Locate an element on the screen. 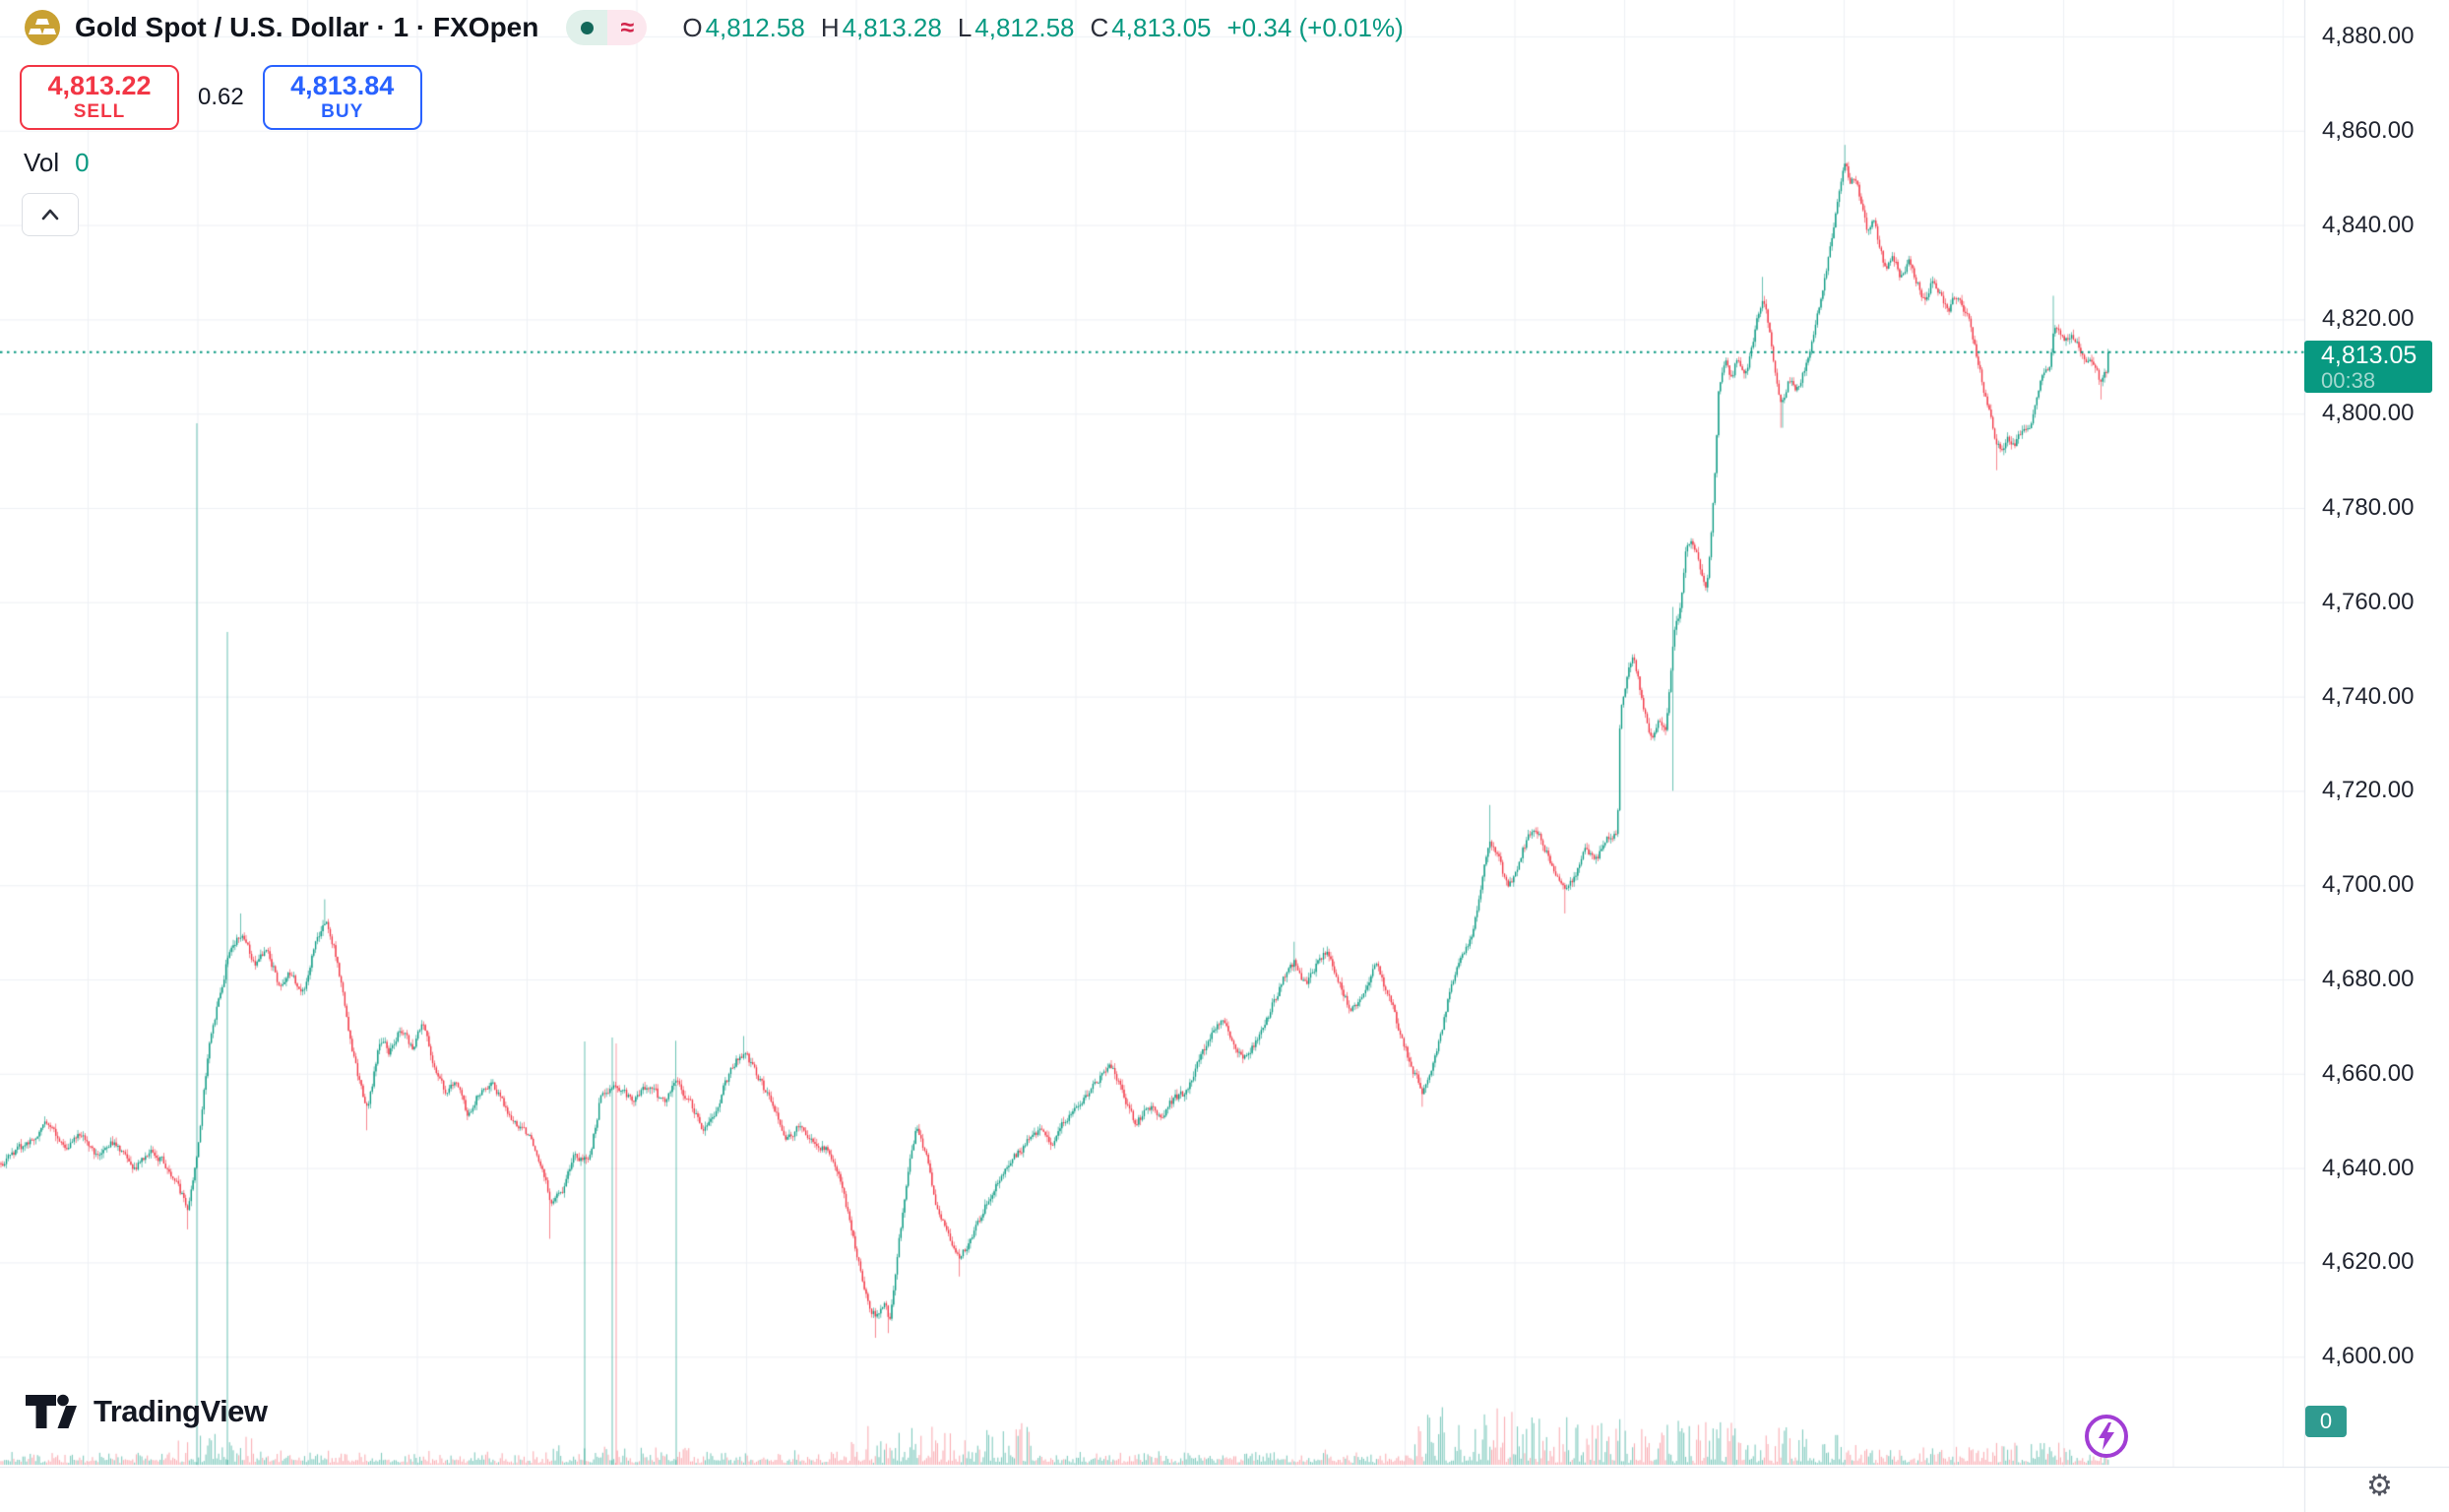  volume-study-row: Vol 0 is located at coordinates (57, 163).